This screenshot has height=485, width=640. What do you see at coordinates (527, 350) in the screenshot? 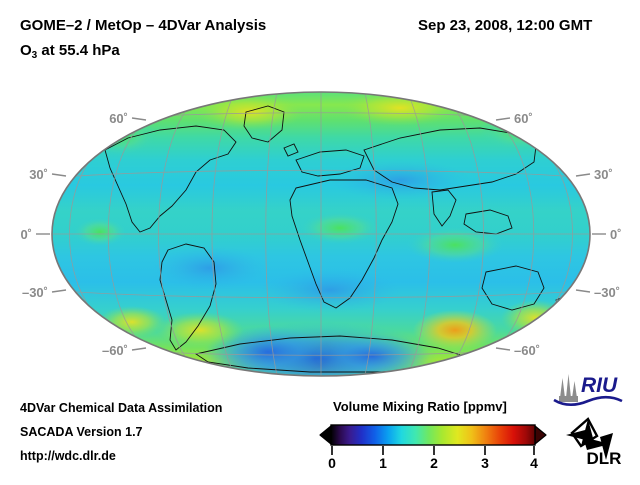
I see `lat-label-right-m60: –60˚` at bounding box center [527, 350].